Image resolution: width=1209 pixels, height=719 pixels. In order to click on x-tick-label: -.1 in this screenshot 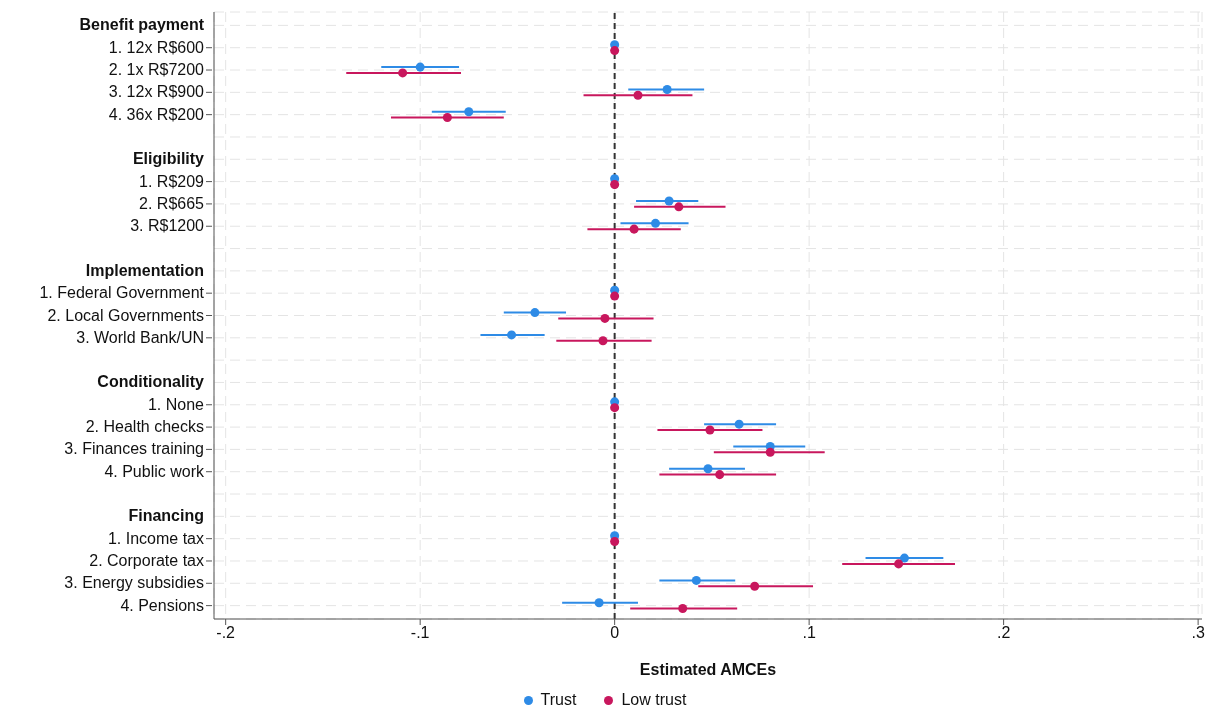, I will do `click(420, 633)`.